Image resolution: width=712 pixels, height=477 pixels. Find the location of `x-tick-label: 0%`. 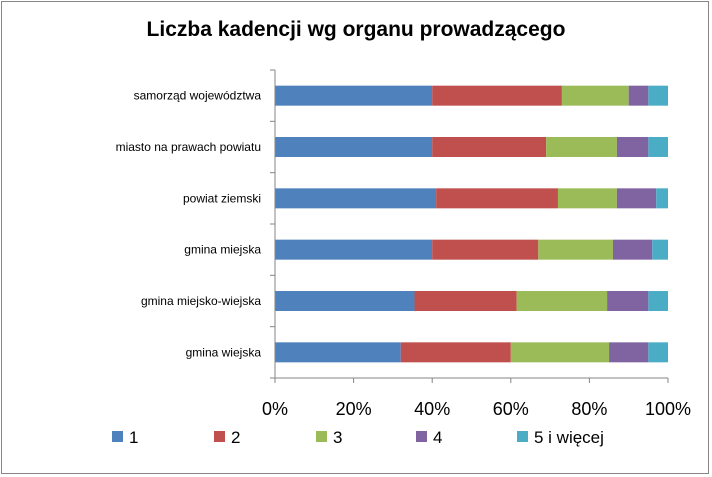

x-tick-label: 0% is located at coordinates (275, 409).